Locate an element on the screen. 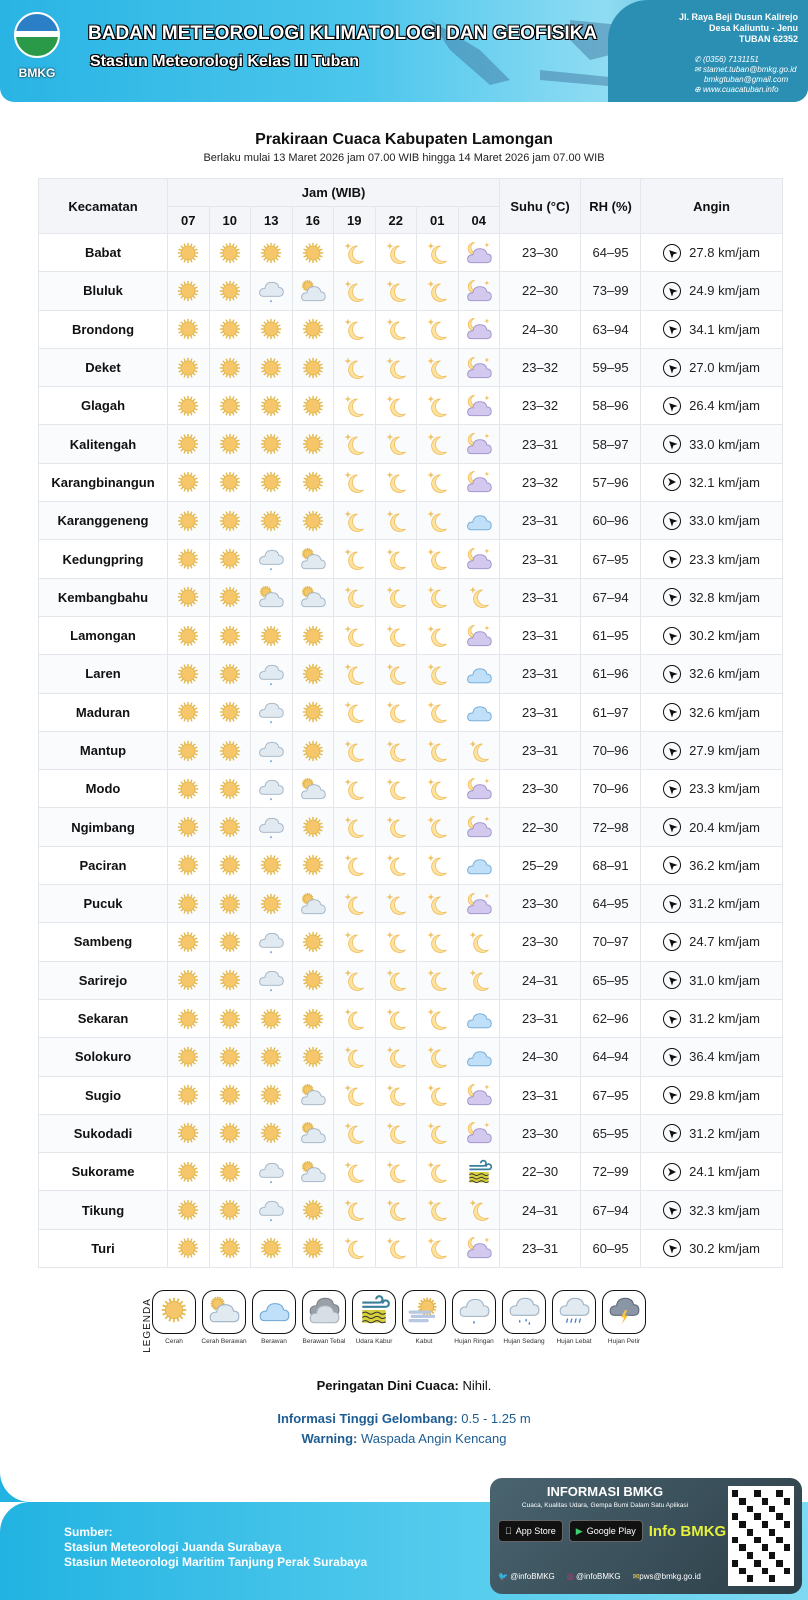 The width and height of the screenshot is (808, 1600). play-icon: ▶ is located at coordinates (579, 1531).